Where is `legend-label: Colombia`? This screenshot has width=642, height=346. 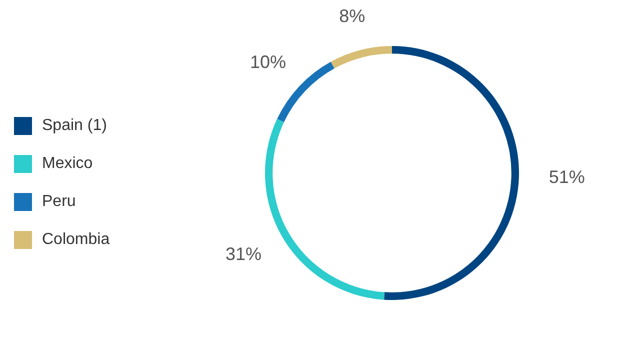 legend-label: Colombia is located at coordinates (76, 240).